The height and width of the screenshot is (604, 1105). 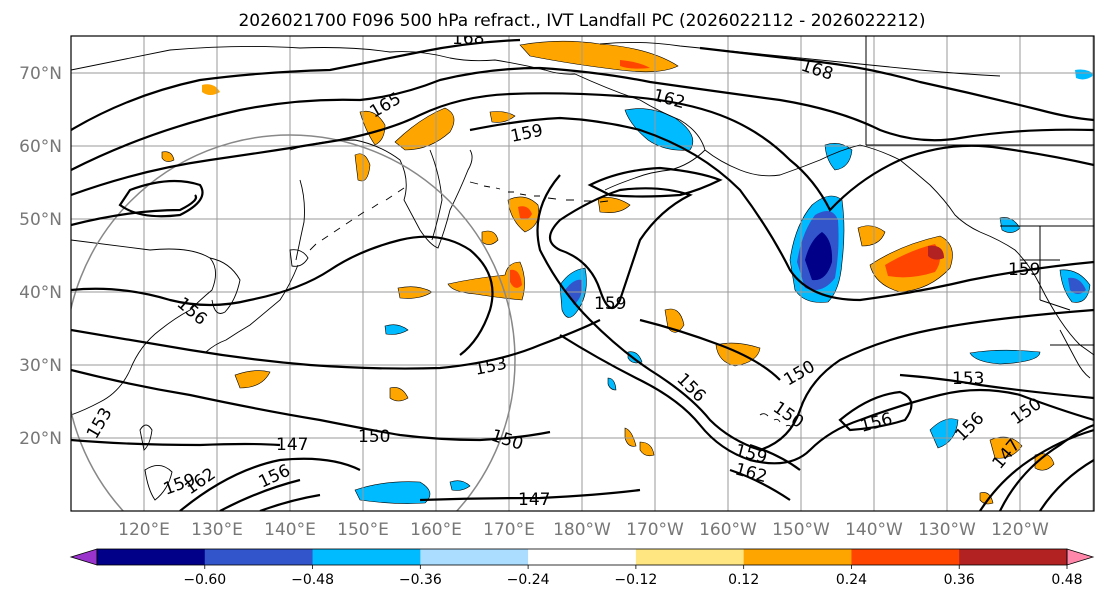 I want to click on contour-label-168-north: 168, so click(x=468, y=39).